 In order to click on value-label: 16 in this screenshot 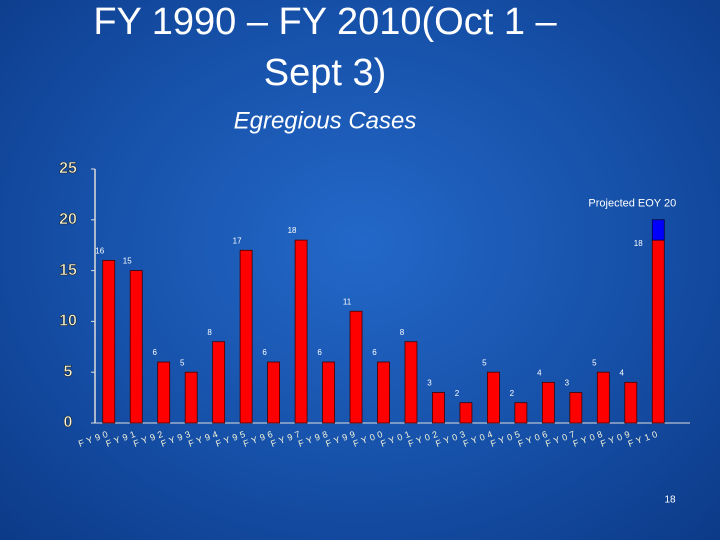, I will do `click(99, 251)`.